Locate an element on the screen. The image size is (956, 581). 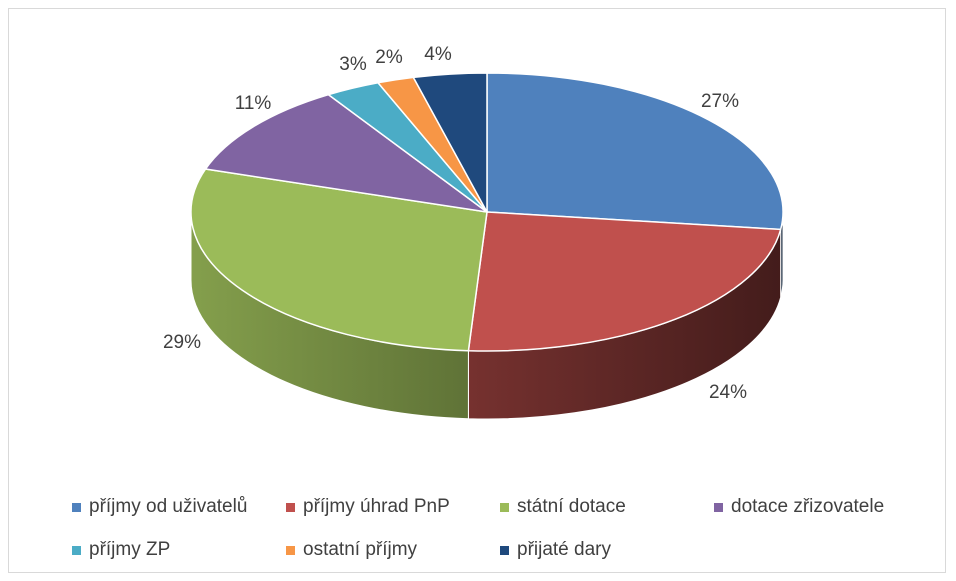
data-label-dotace-zrizovatele: 11% is located at coordinates (253, 103).